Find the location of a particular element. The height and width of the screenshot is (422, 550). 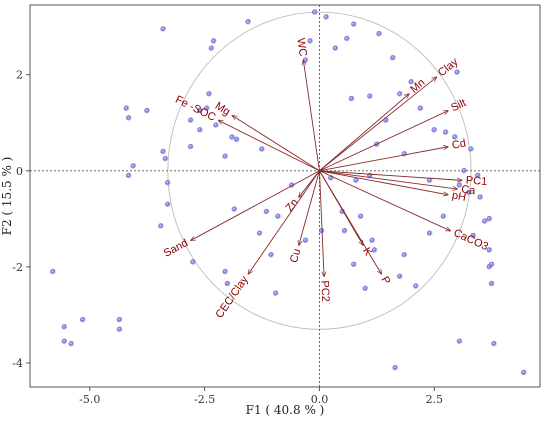

x-tick-label: 2.5 is located at coordinates (435, 399).